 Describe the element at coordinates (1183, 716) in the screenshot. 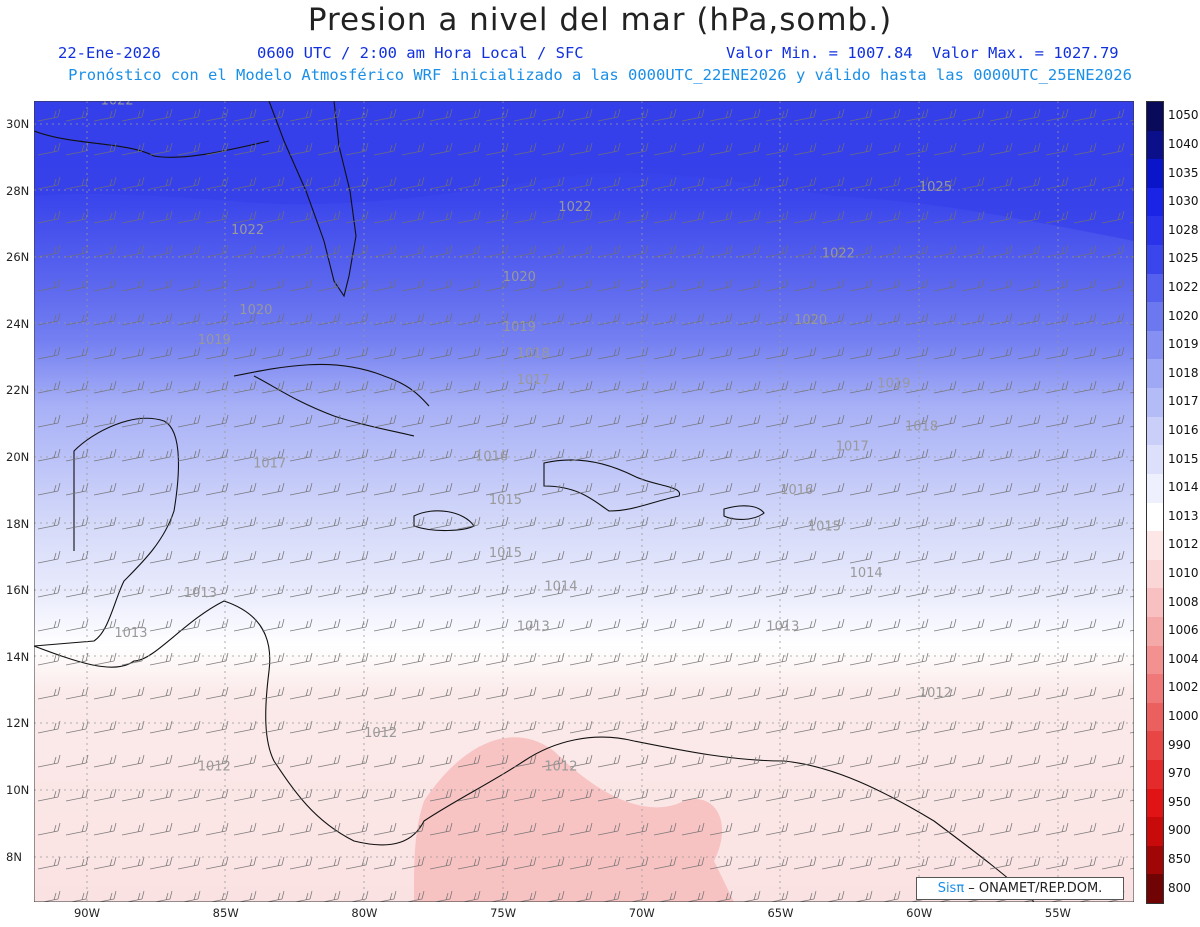

I see `colorbar-label: 1000` at that location.